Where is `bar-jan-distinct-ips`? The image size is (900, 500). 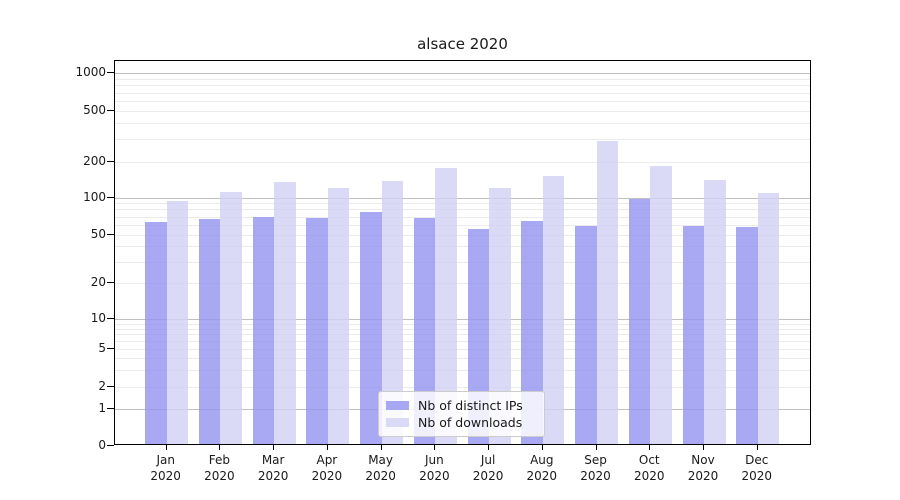
bar-jan-distinct-ips is located at coordinates (156, 332).